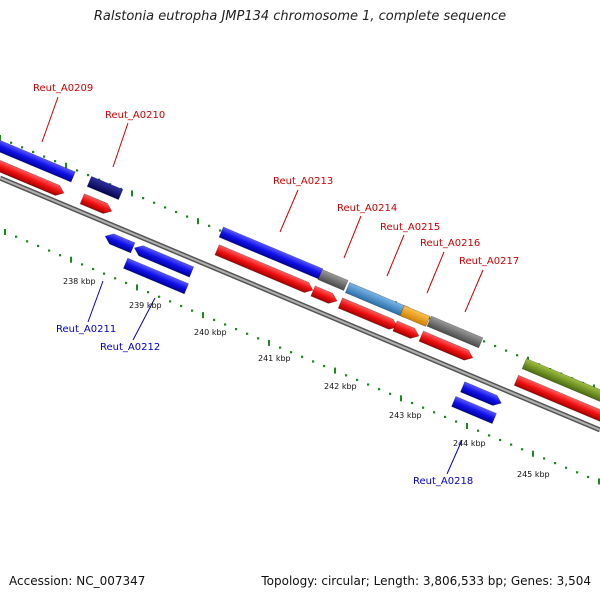 The image size is (600, 600). What do you see at coordinates (533, 474) in the screenshot?
I see `tick-label-245: 245 kbp` at bounding box center [533, 474].